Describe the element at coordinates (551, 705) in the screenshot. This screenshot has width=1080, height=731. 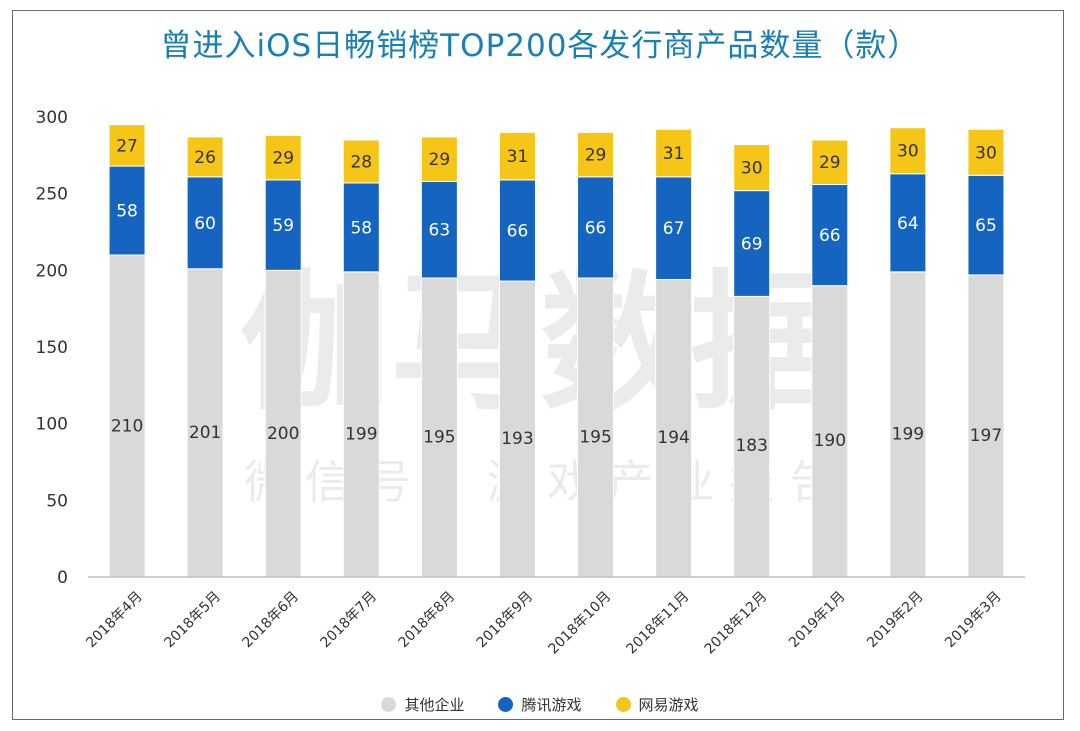
I see `legend-label: 腾讯游戏` at that location.